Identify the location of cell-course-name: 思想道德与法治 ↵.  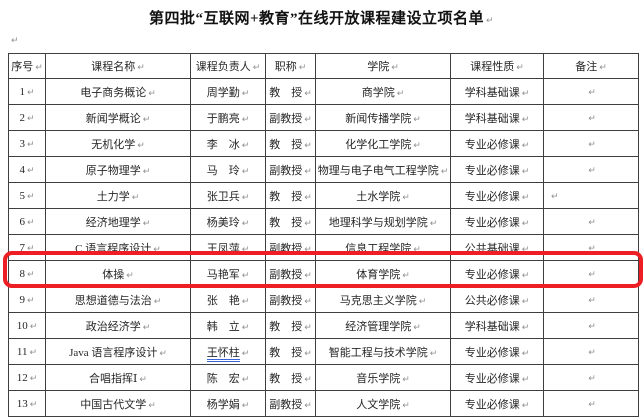
(118, 299).